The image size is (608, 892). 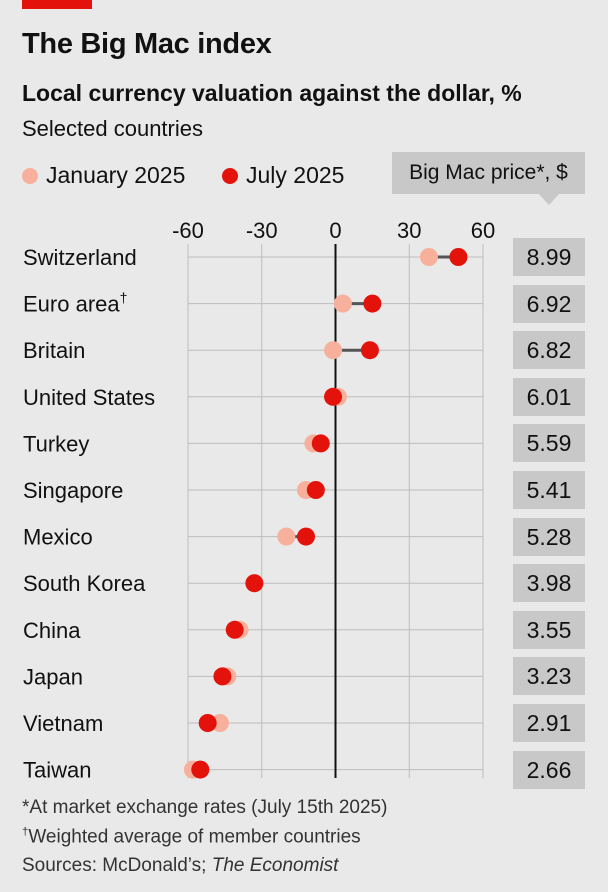 I want to click on category-label: Turkey, so click(x=56, y=443).